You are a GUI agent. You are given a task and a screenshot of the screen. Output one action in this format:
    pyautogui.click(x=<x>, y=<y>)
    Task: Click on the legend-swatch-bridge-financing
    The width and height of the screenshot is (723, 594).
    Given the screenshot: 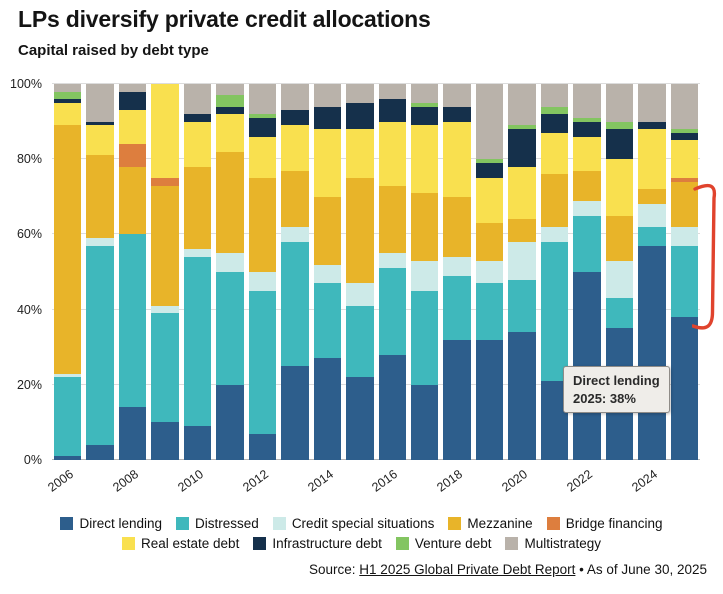 What is the action you would take?
    pyautogui.click(x=553, y=523)
    